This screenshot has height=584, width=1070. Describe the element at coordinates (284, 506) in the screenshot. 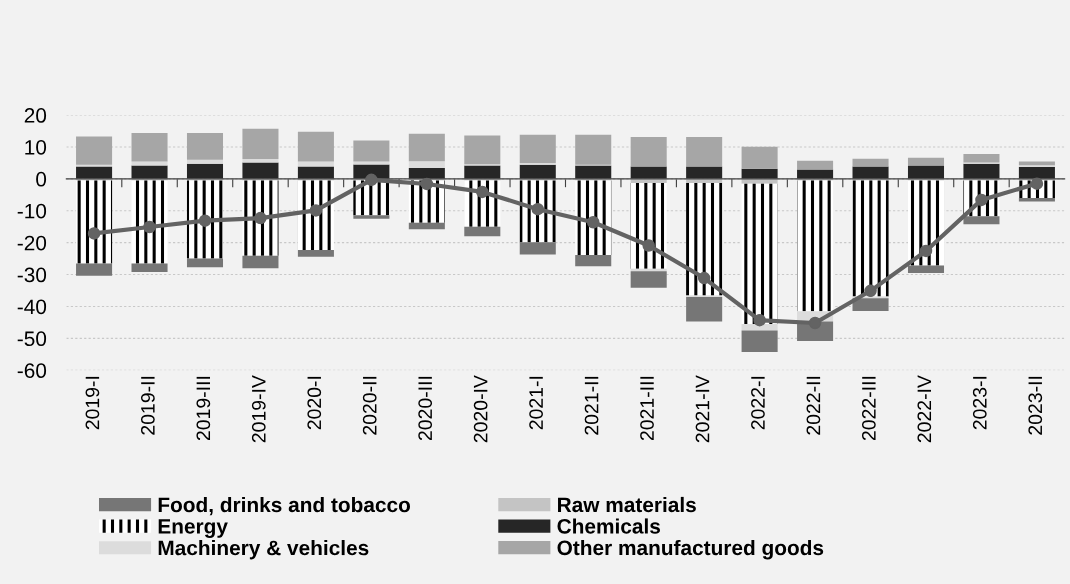

I see `legend-label: Food, drinks and tobacco` at that location.